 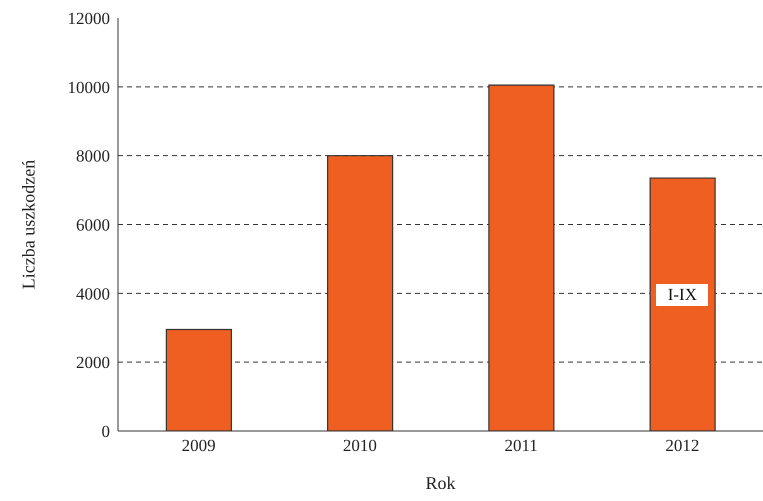 What do you see at coordinates (106, 432) in the screenshot?
I see `y-tick-label: 0` at bounding box center [106, 432].